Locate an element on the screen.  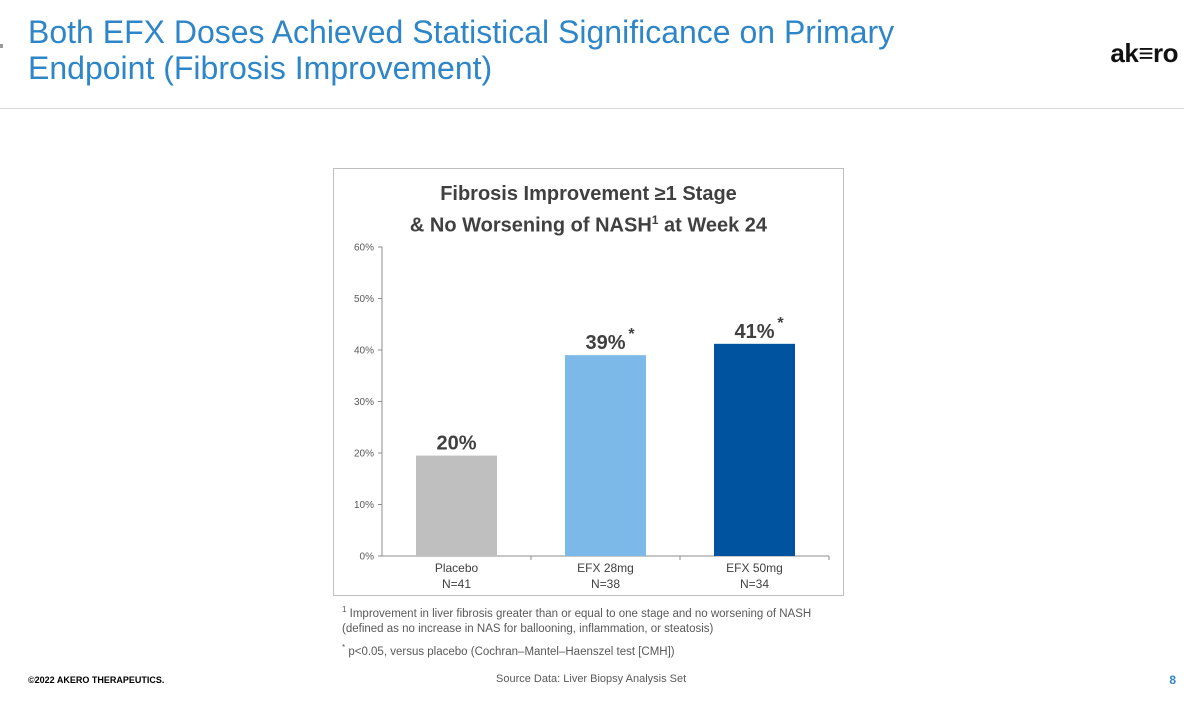
chart-title-line2: & No Worsening of NASH1 at Week 24 is located at coordinates (588, 223).